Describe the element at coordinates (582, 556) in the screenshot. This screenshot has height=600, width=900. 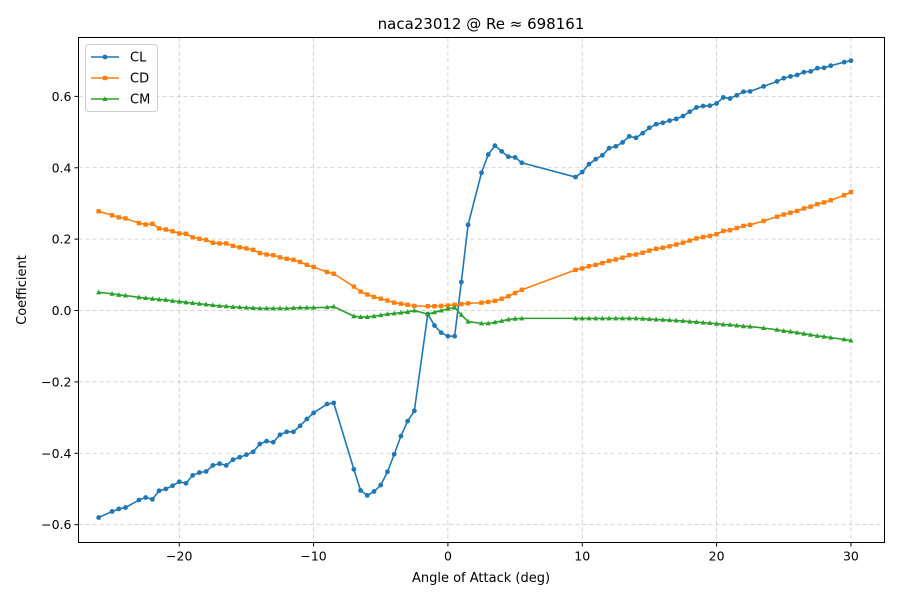
I see `x-tick-label: 10` at that location.